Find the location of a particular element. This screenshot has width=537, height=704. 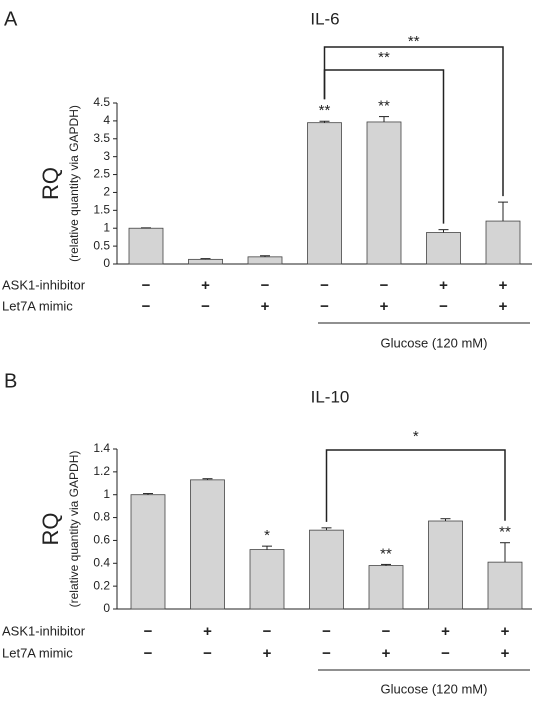

y-tick-label: 1.5 is located at coordinates (101, 210).